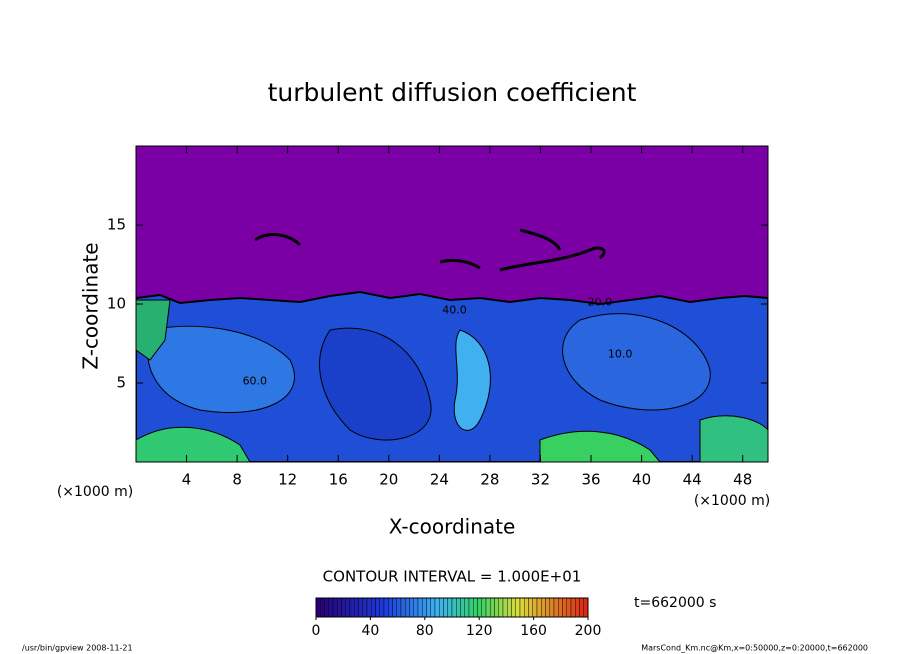 This screenshot has height=654, width=904. Describe the element at coordinates (742, 480) in the screenshot. I see `x-tick-label: 48` at that location.